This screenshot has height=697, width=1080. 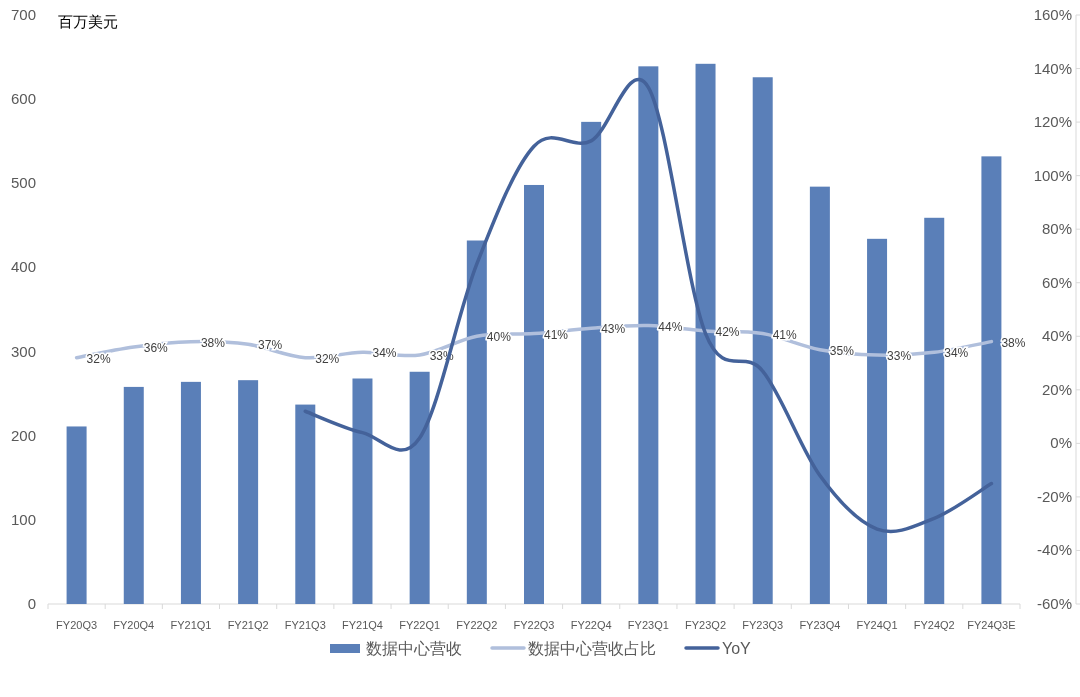 What do you see at coordinates (270, 345) in the screenshot?
I see `data-label: 37%` at bounding box center [270, 345].